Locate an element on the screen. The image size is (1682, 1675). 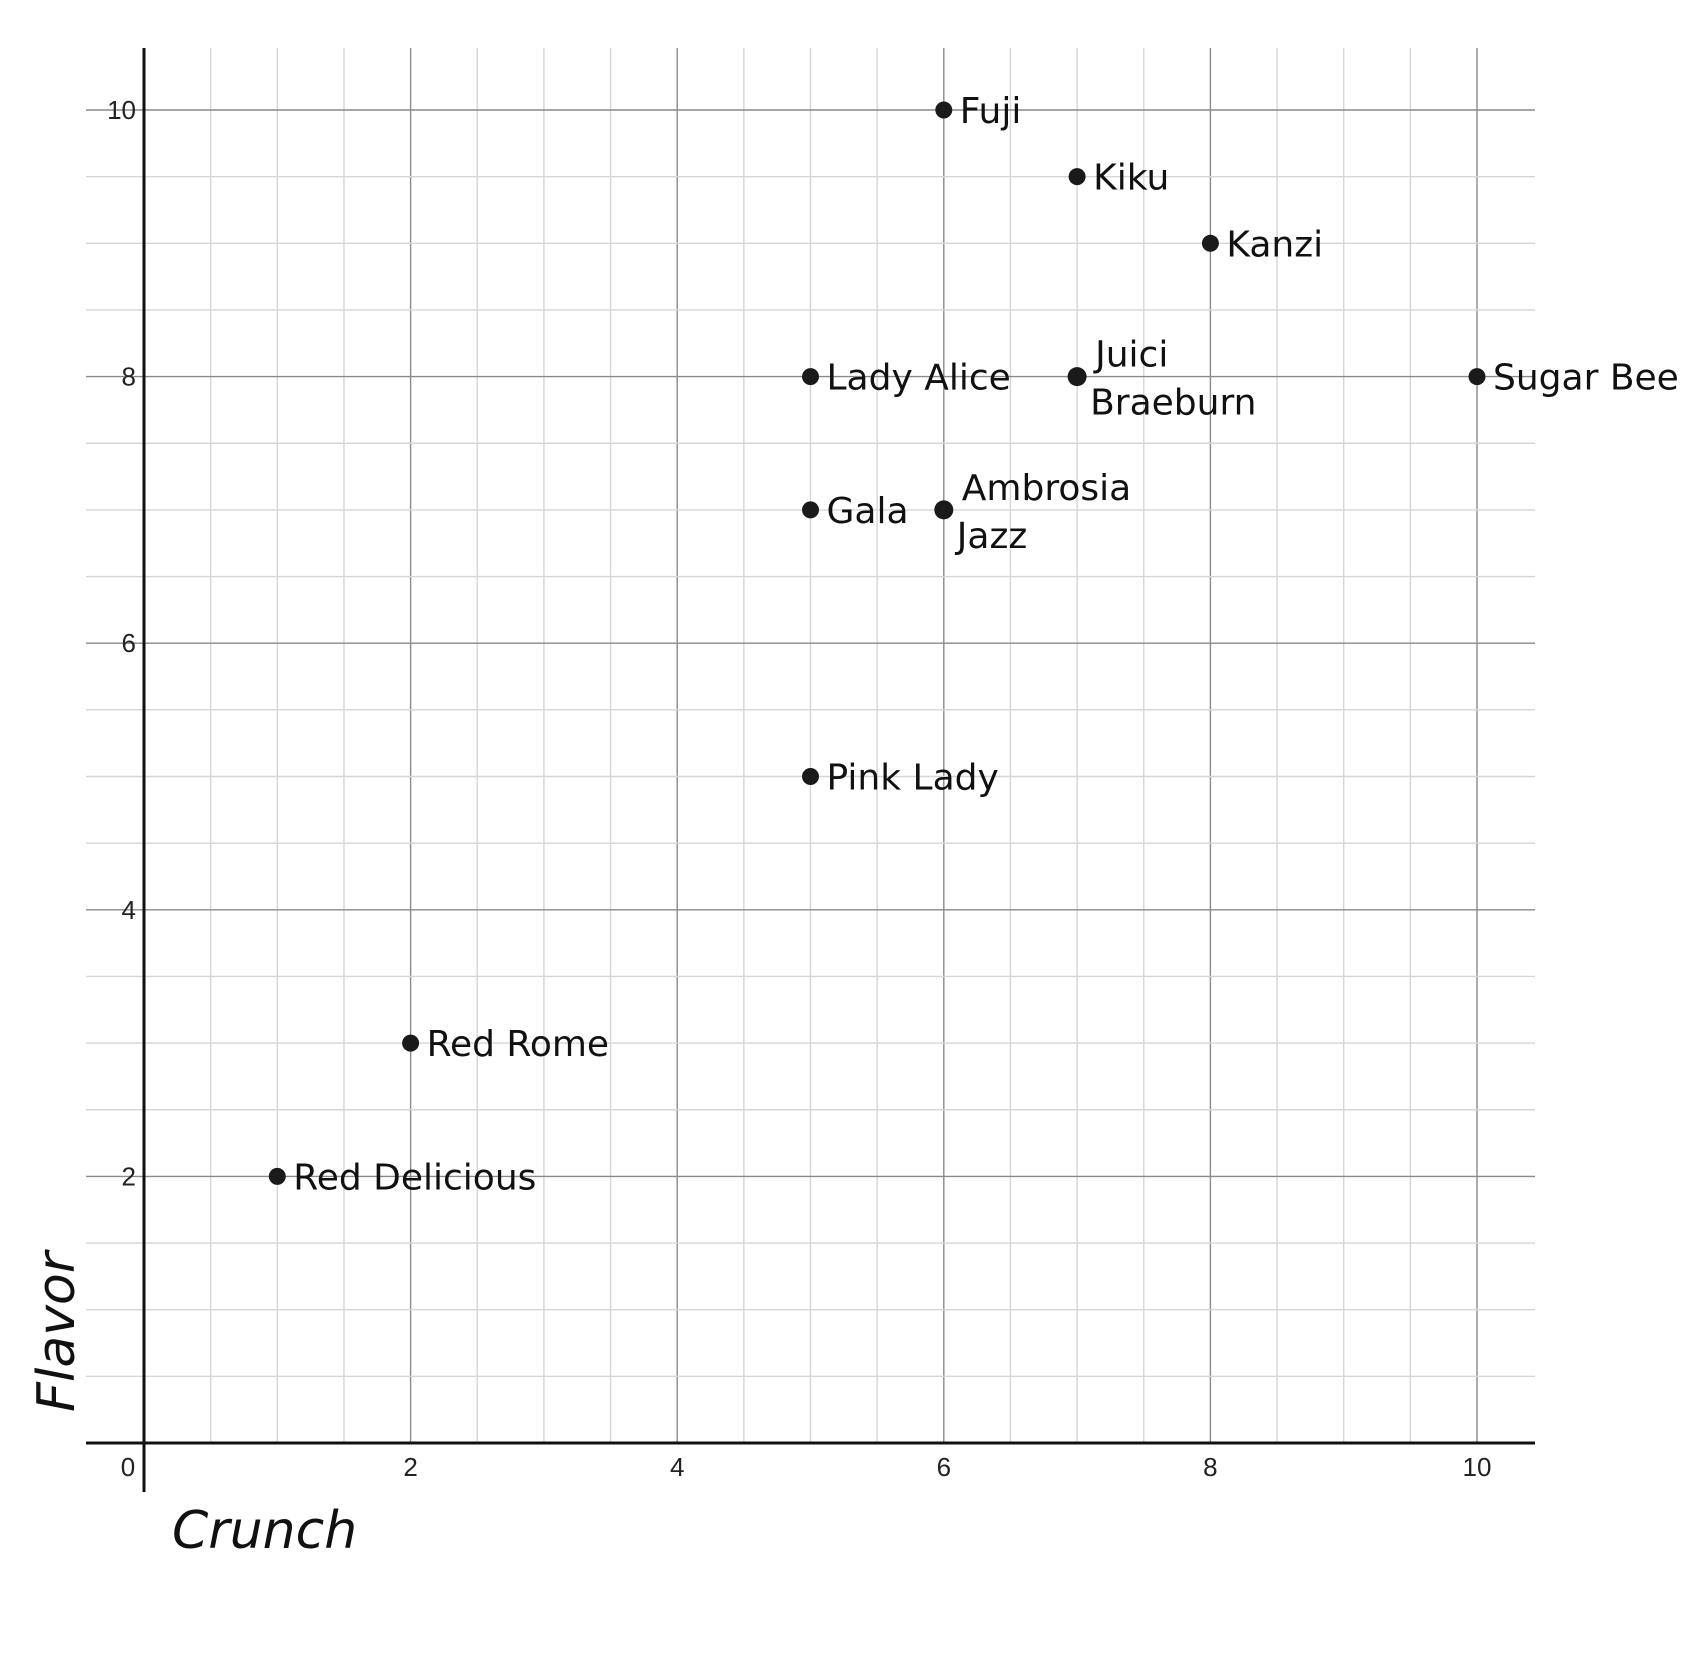
x-tick-label: 4 is located at coordinates (677, 1467).